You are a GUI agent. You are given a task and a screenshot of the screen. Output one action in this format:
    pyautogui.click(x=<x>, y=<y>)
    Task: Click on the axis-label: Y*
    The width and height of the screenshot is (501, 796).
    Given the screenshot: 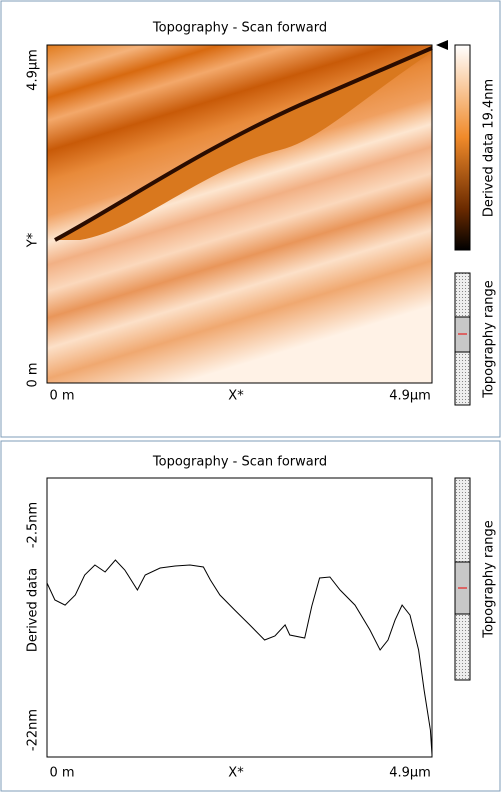 What is the action you would take?
    pyautogui.click(x=33, y=240)
    